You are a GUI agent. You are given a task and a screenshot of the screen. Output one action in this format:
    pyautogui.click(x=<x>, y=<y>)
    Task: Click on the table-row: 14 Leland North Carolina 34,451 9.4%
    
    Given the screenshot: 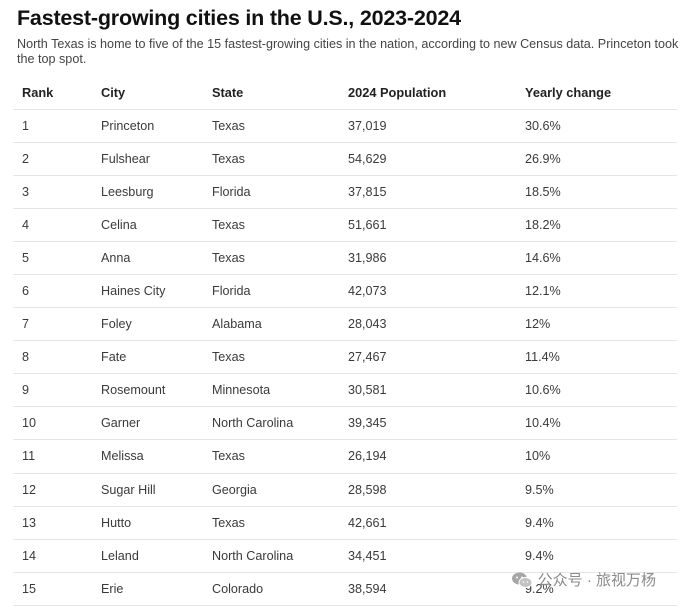 What is the action you would take?
    pyautogui.click(x=345, y=556)
    